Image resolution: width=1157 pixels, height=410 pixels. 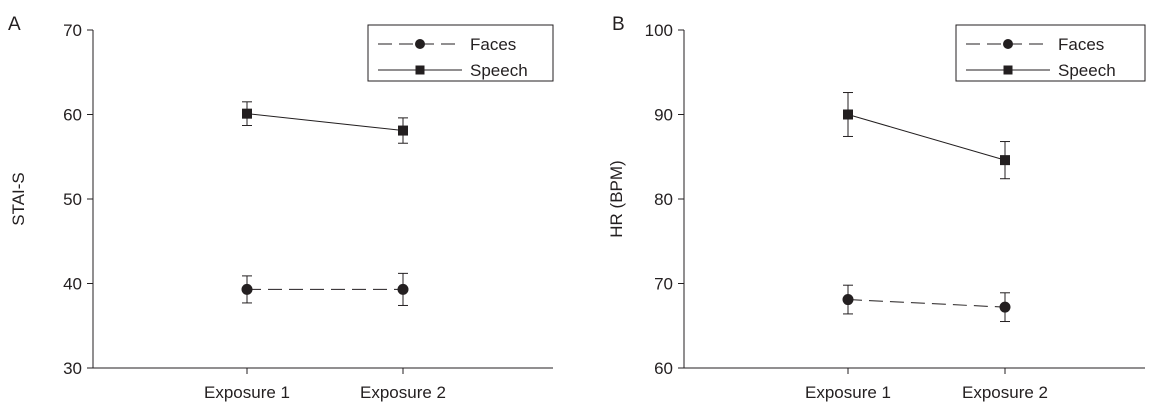 What do you see at coordinates (663, 199) in the screenshot?
I see `y-tick-label: 80` at bounding box center [663, 199].